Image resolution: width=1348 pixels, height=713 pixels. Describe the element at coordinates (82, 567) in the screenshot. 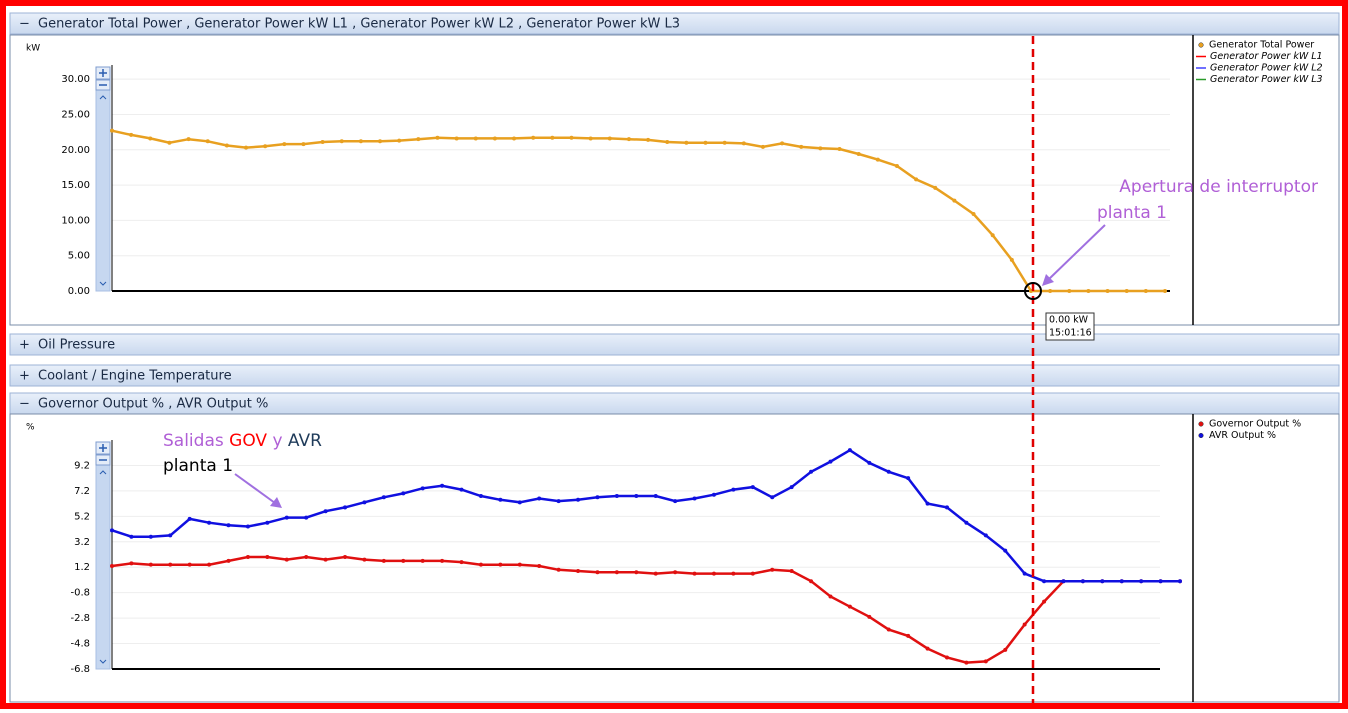

I see `y-tick-label: 1.2` at that location.